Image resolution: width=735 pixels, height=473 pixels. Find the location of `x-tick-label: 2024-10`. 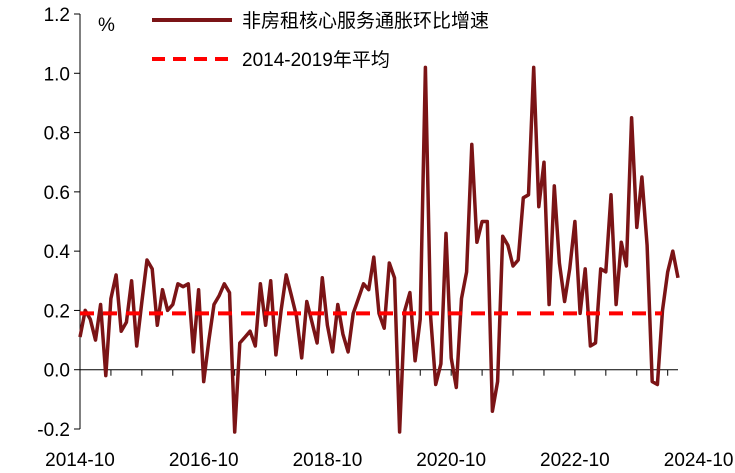

x-tick-label: 2024-10 is located at coordinates (699, 460).